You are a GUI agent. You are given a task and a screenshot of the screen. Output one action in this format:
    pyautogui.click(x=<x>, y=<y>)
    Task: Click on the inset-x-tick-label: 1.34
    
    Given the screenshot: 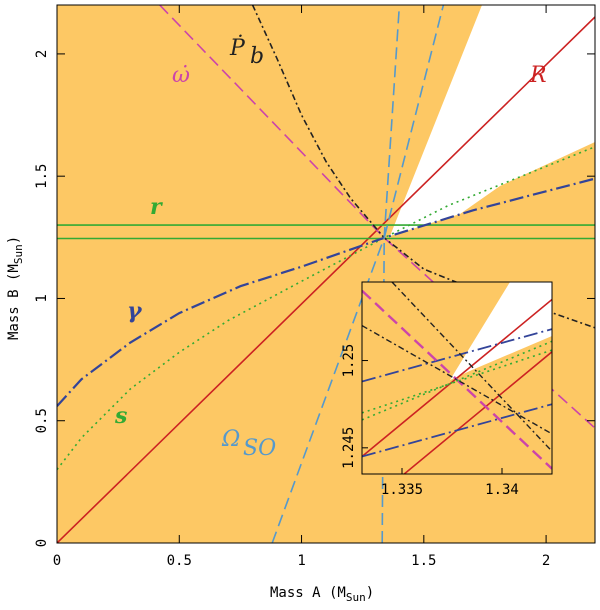 What is the action you would take?
    pyautogui.click(x=502, y=490)
    